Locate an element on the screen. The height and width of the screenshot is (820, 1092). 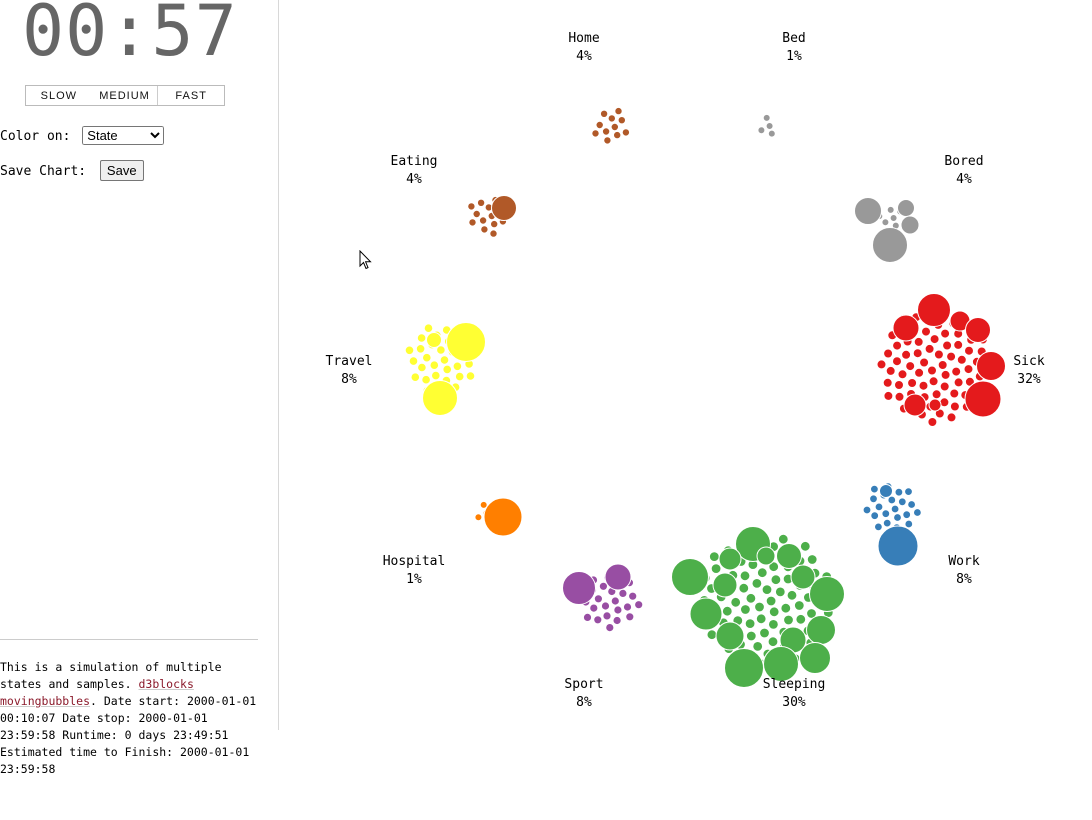
cluster-work is located at coordinates (892, 524).